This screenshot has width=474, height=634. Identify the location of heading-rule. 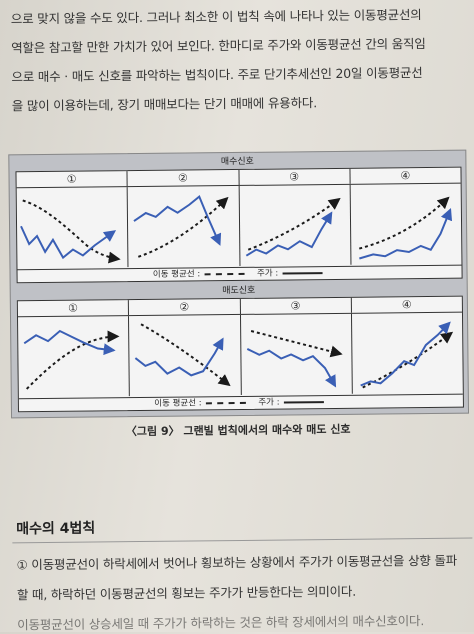
(242, 540).